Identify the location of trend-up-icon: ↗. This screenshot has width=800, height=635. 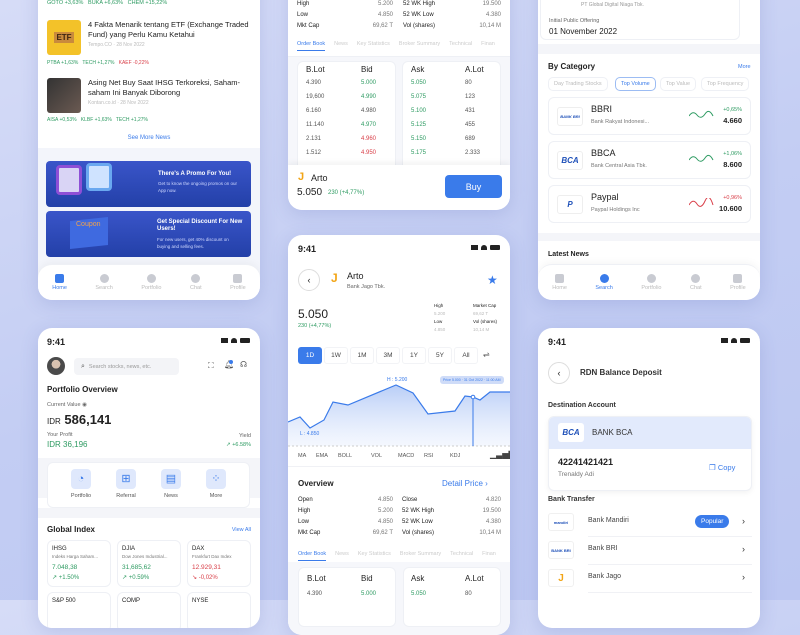
(55, 578).